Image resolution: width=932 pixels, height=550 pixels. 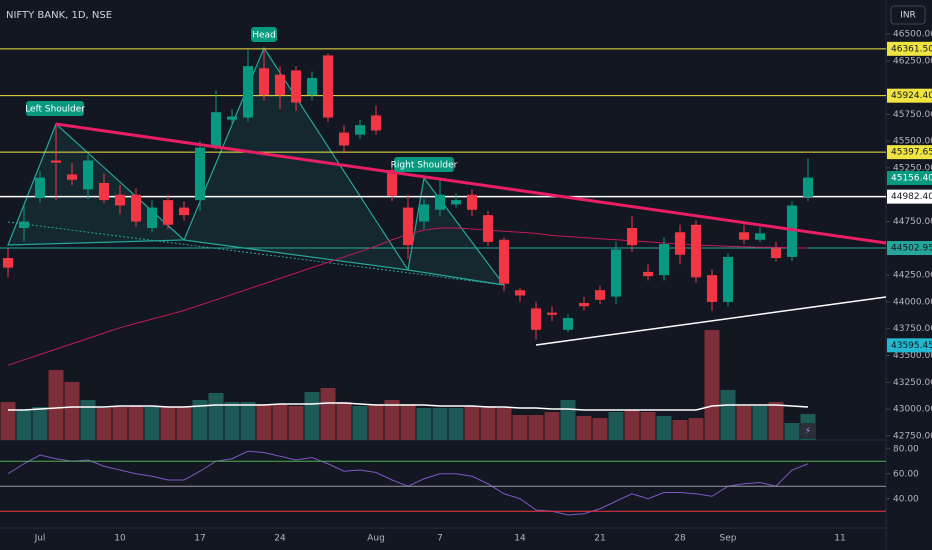 I want to click on price-tag-label: 44982.40, so click(x=911, y=197).